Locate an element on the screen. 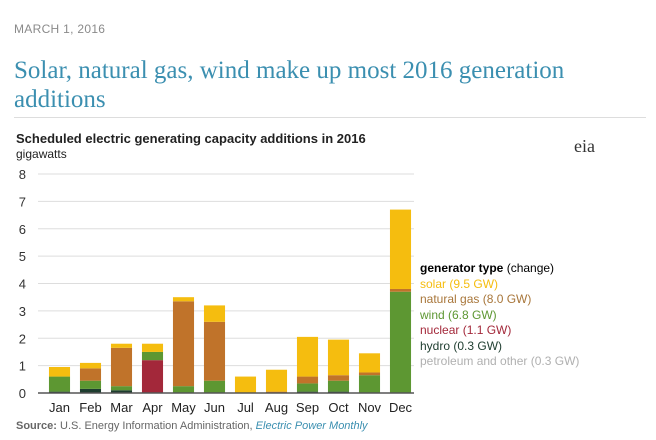 This screenshot has height=440, width=656. x-tick-label: Mar is located at coordinates (121, 407).